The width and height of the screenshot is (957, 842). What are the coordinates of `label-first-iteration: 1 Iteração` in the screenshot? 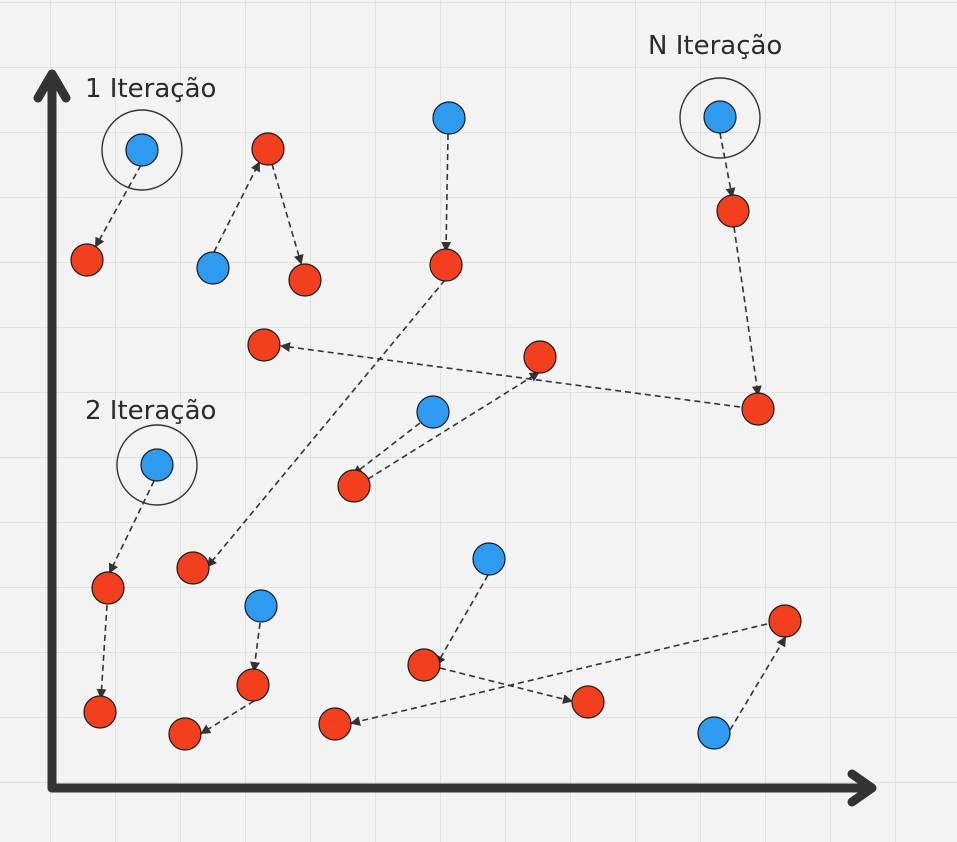 It's located at (150, 89).